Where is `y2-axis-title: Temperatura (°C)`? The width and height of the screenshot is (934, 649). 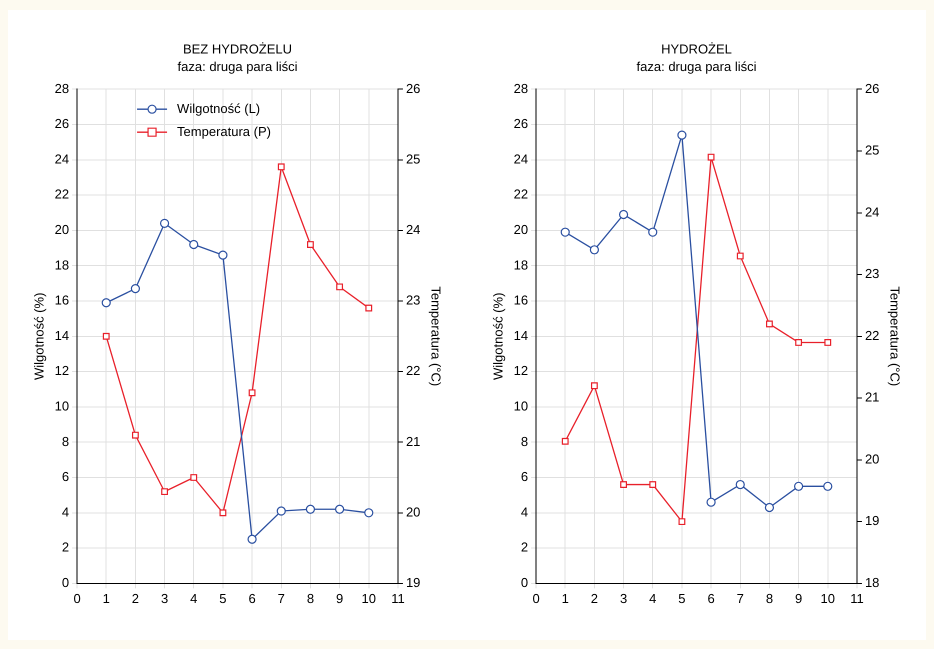 y2-axis-title: Temperatura (°C) is located at coordinates (436, 336).